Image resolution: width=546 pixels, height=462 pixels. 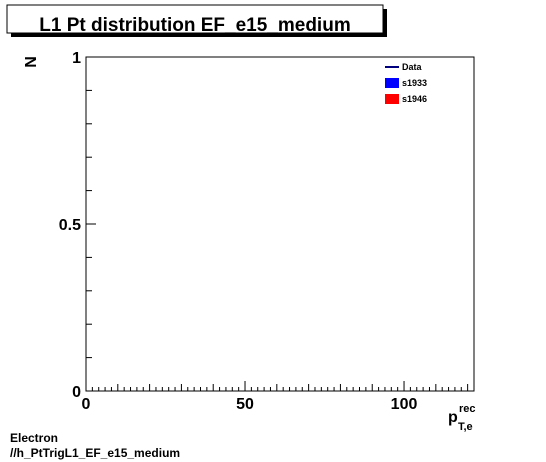 What do you see at coordinates (31, 62) in the screenshot?
I see `y-axis-label: N` at bounding box center [31, 62].